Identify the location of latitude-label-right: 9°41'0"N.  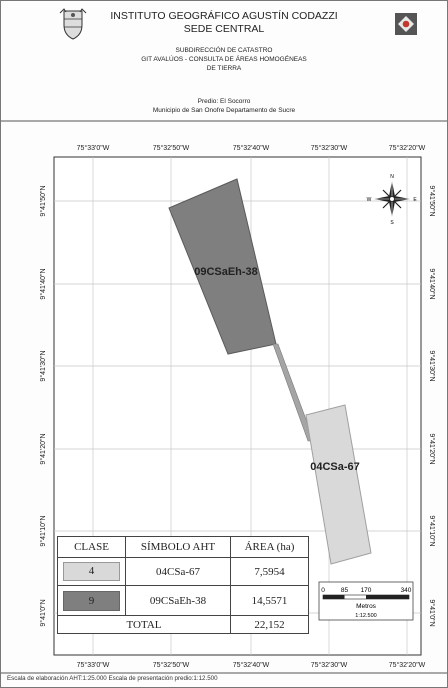
(432, 612).